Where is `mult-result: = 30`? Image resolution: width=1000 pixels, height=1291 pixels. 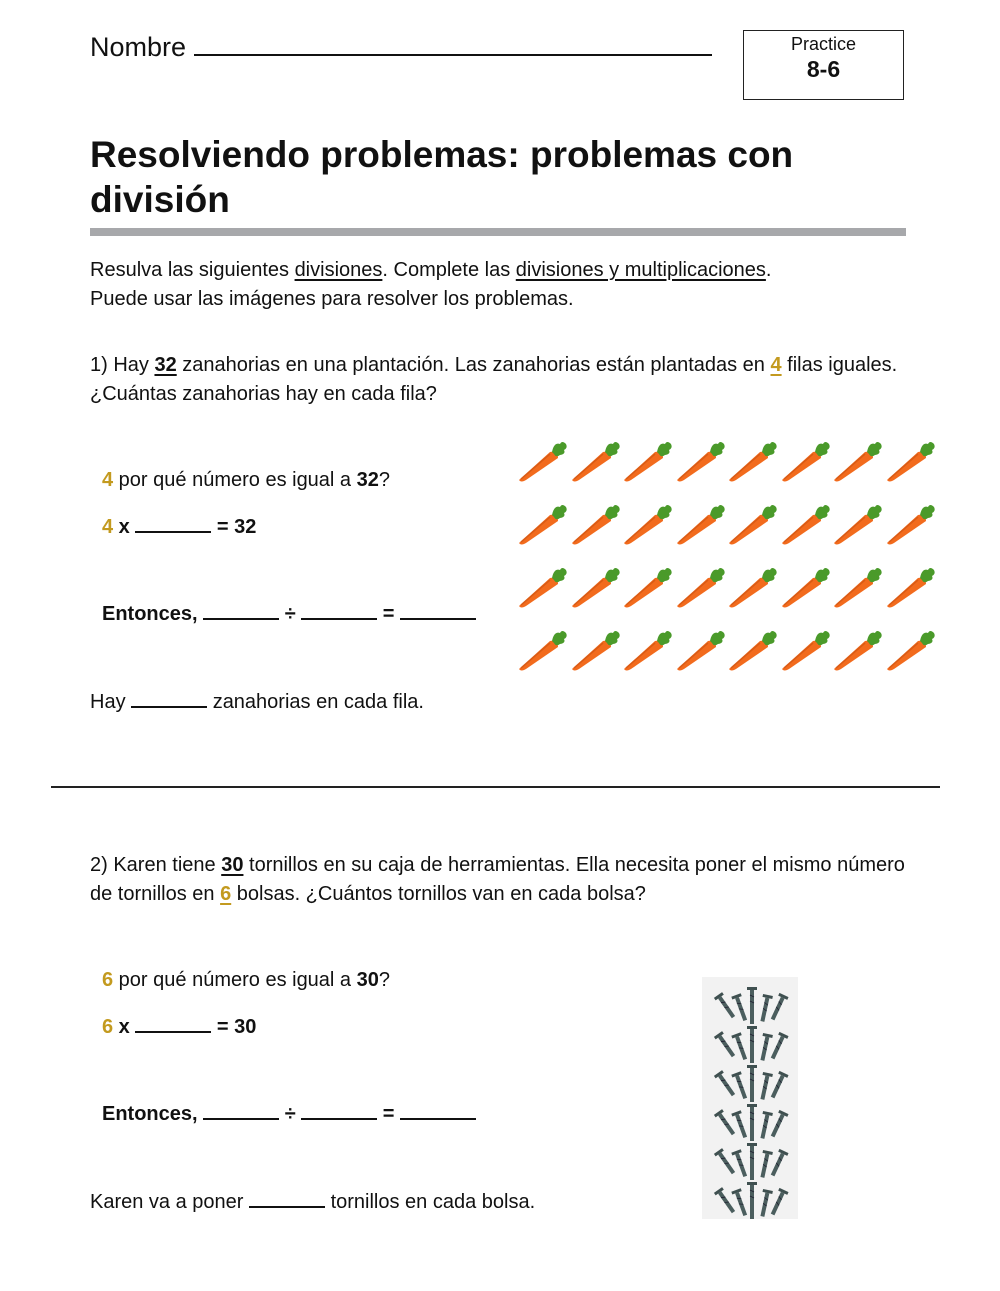
mult-result: = 30 is located at coordinates (234, 1027).